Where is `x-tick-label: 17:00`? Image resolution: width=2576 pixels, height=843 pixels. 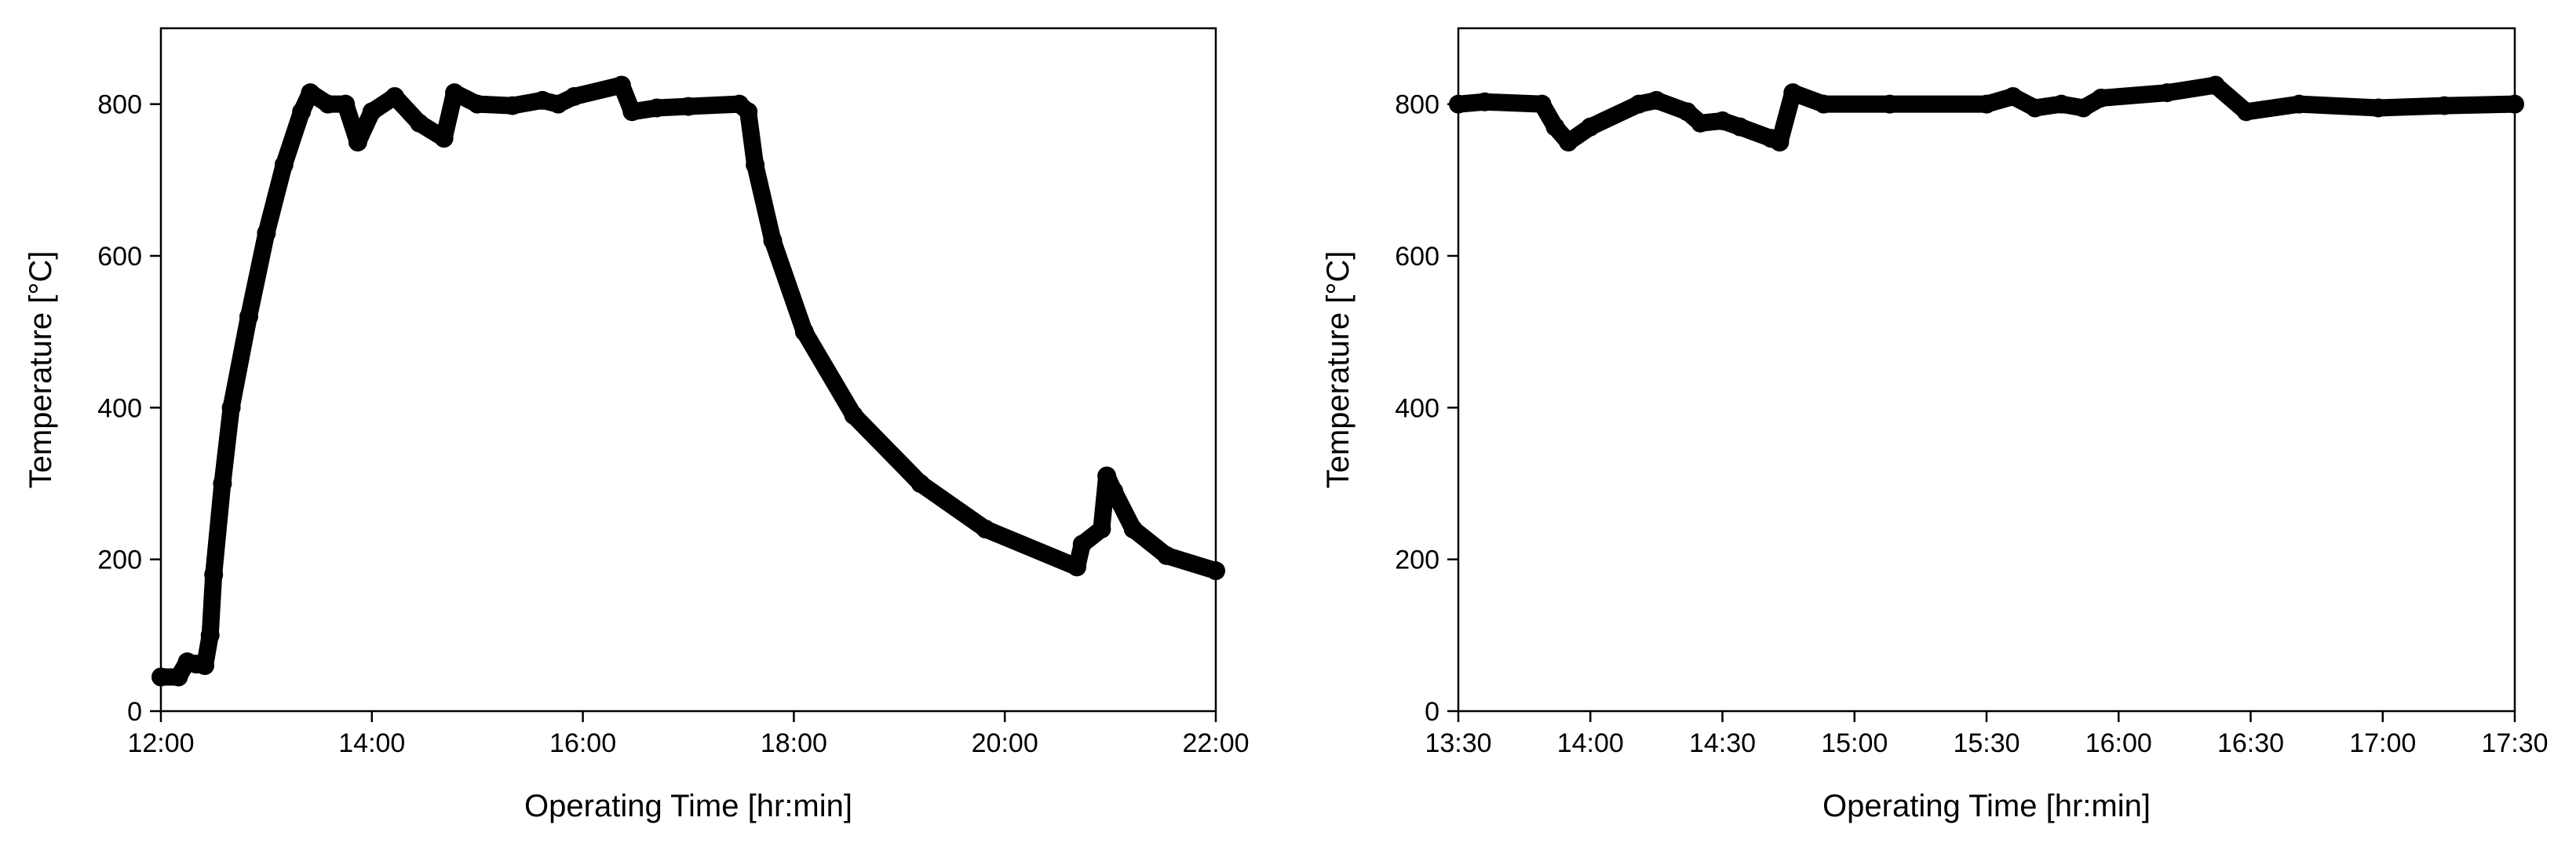 x-tick-label: 17:00 is located at coordinates (2382, 743).